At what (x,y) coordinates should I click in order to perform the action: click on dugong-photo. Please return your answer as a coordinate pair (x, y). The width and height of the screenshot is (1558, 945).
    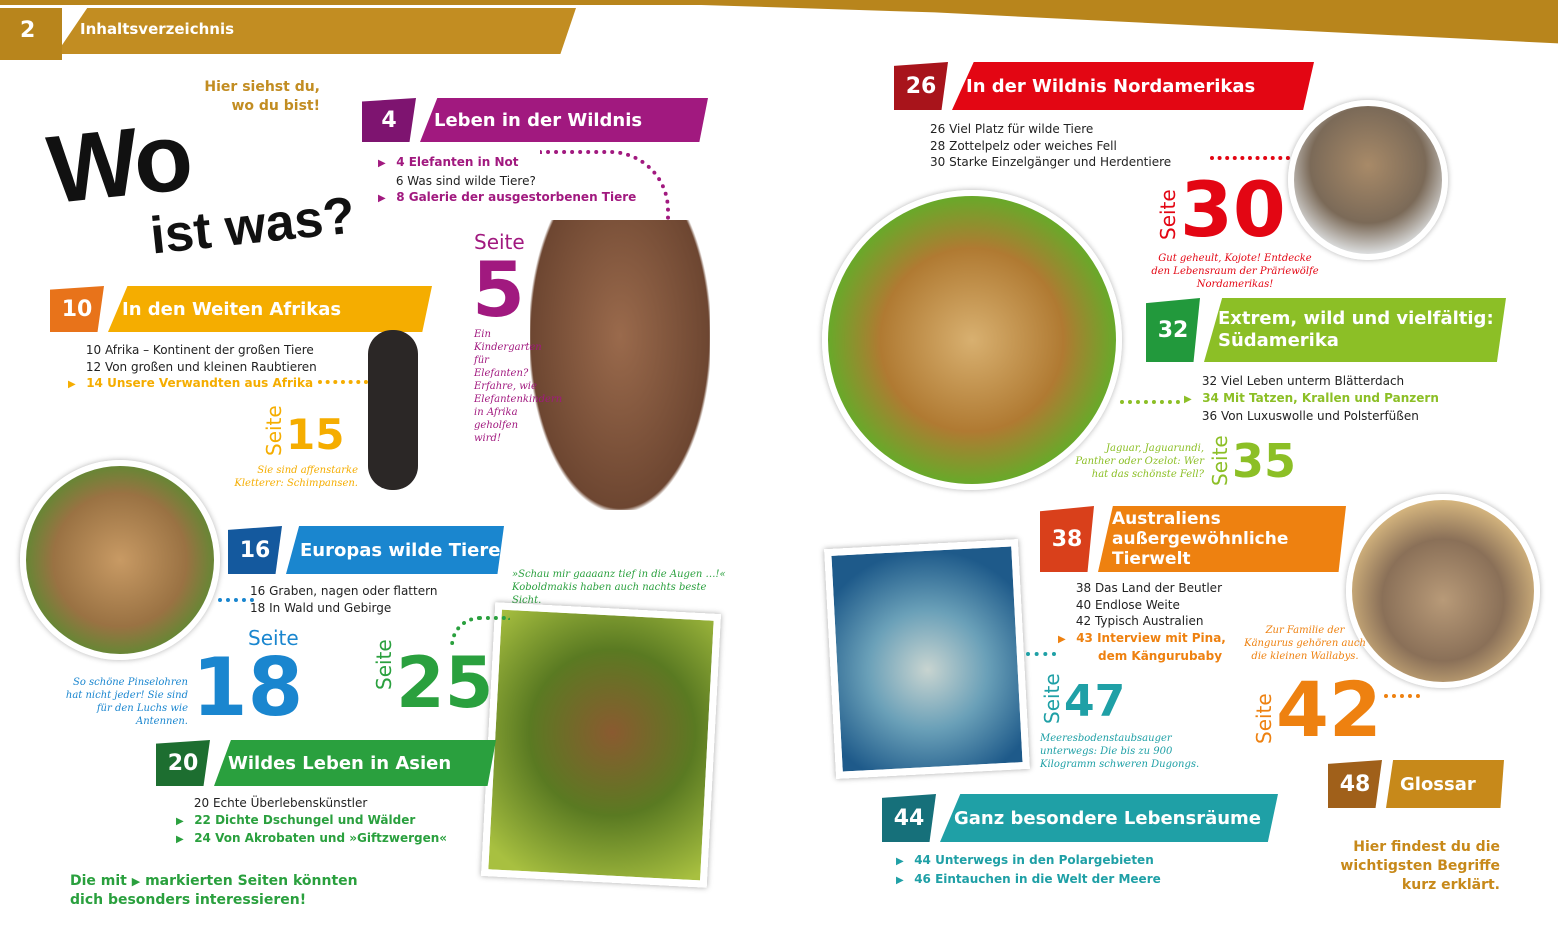
    Looking at the image, I should click on (927, 659).